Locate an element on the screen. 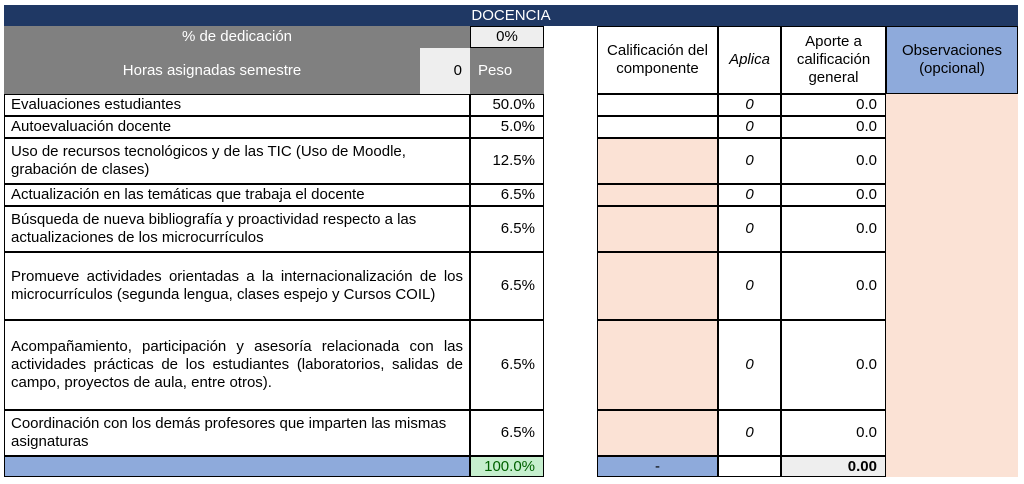 Image resolution: width=1024 pixels, height=484 pixels. aplica-header: Aplica is located at coordinates (749, 60).